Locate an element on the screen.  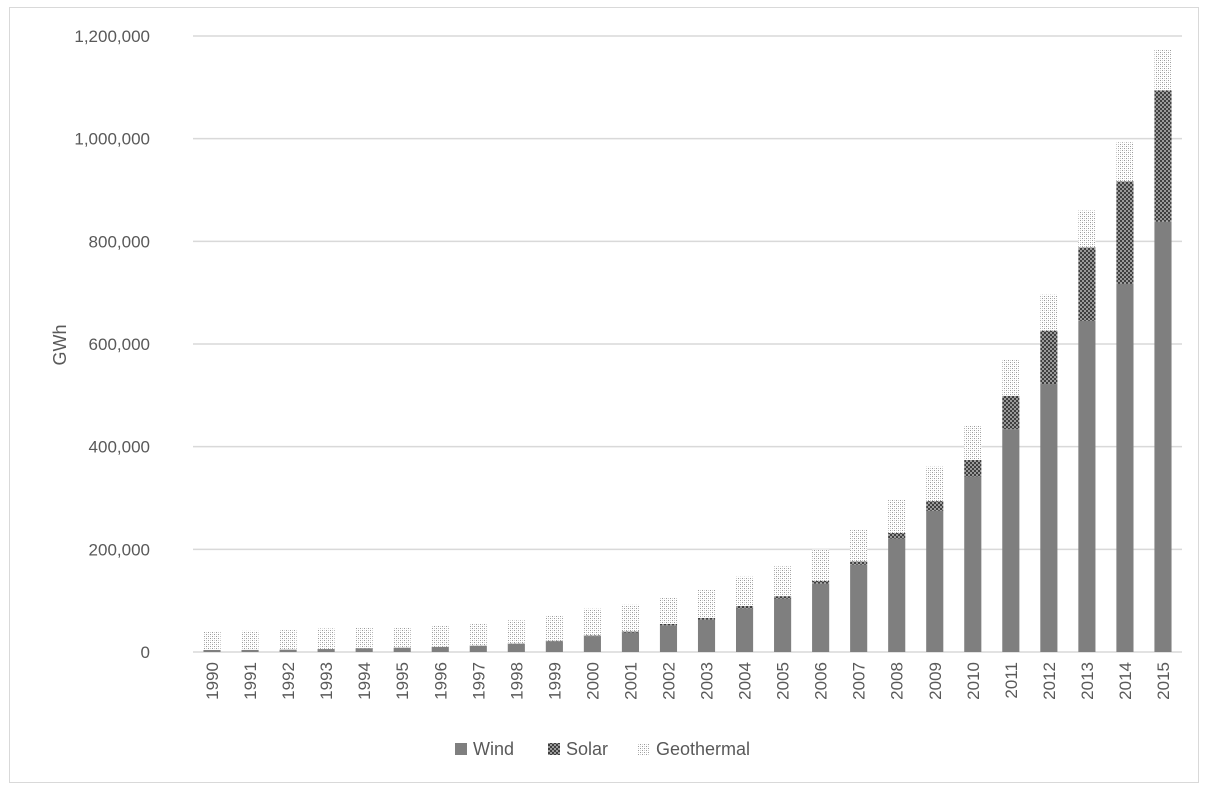
bar-geothermal-1992 is located at coordinates (288, 640).